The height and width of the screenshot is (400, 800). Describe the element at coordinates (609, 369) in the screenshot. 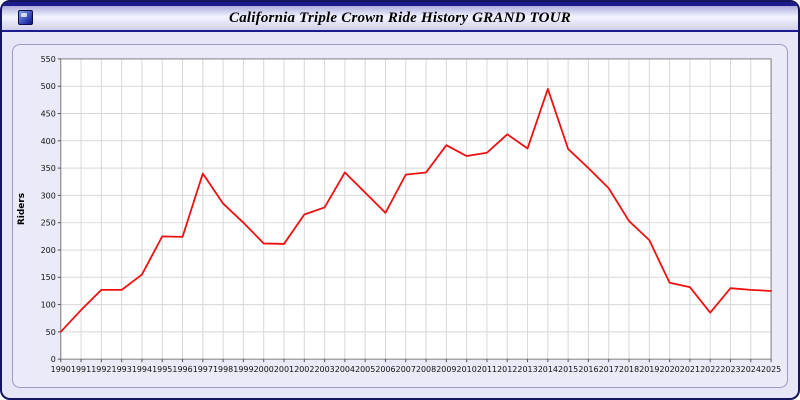

I see `svg-text: 2017` at that location.